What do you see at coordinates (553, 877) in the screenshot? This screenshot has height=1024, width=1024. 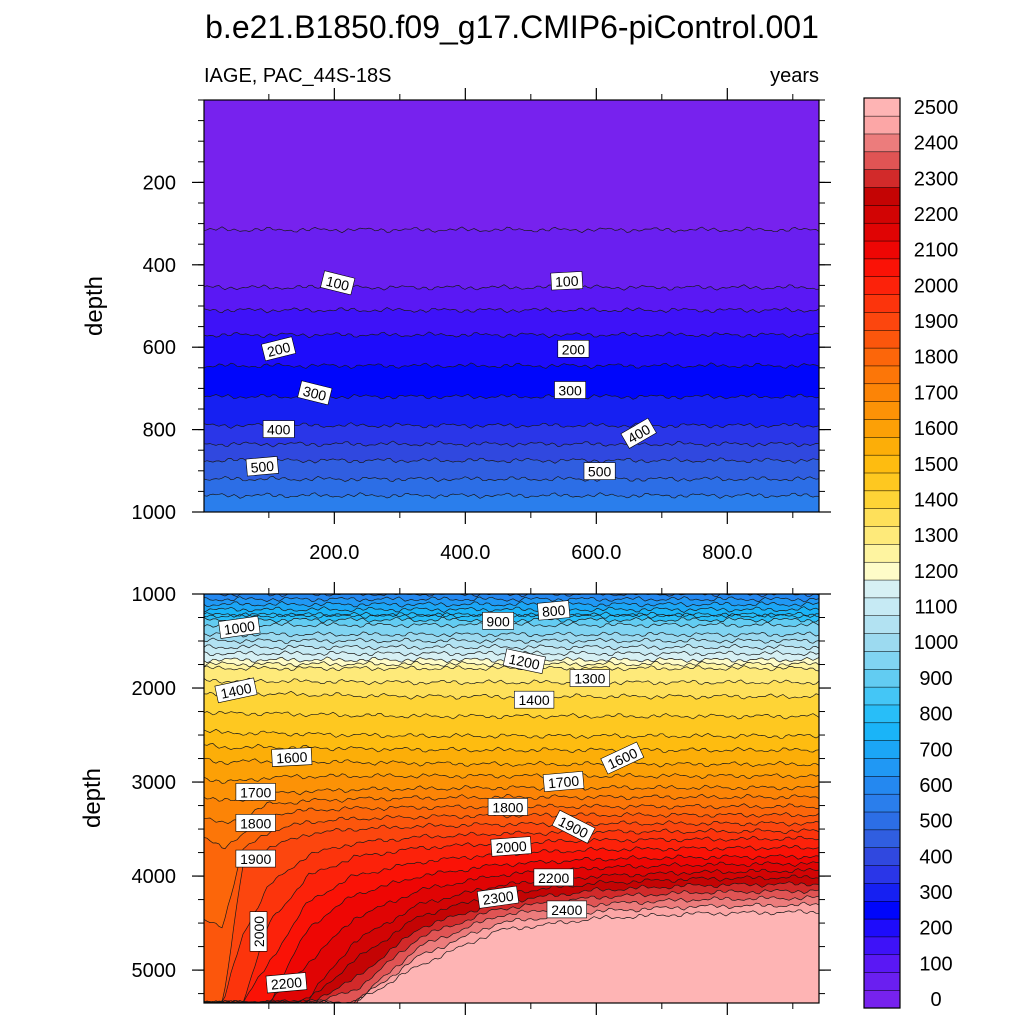 I see `bottom-contour-label-2200: 2200` at bounding box center [553, 877].